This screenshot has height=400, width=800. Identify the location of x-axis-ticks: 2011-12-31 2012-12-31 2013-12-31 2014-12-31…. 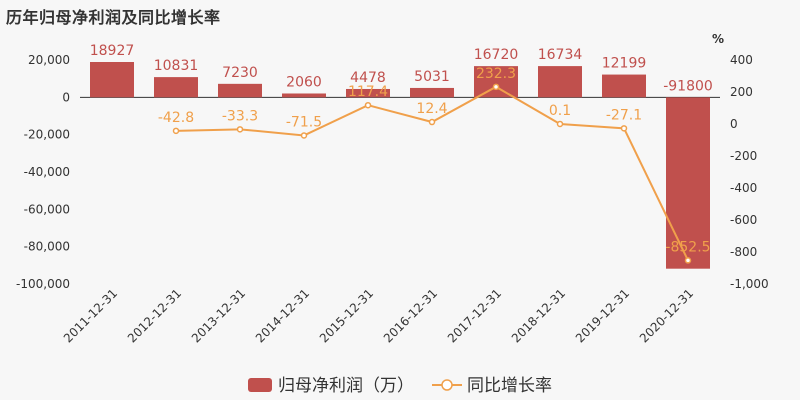
(378, 315).